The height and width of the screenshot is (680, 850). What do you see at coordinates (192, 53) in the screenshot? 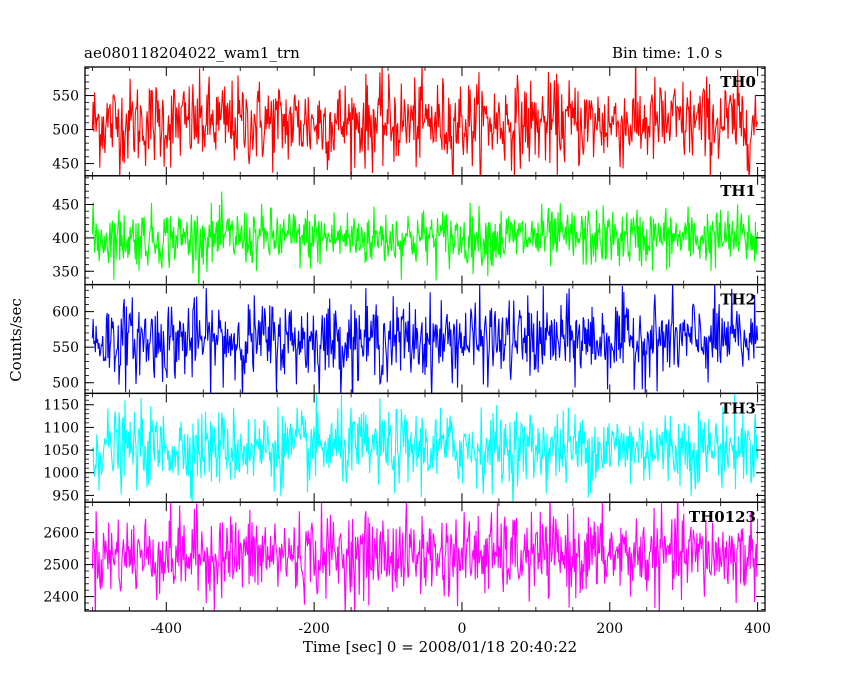
I see `title-left: ae080118204022_wam1_trn` at bounding box center [192, 53].